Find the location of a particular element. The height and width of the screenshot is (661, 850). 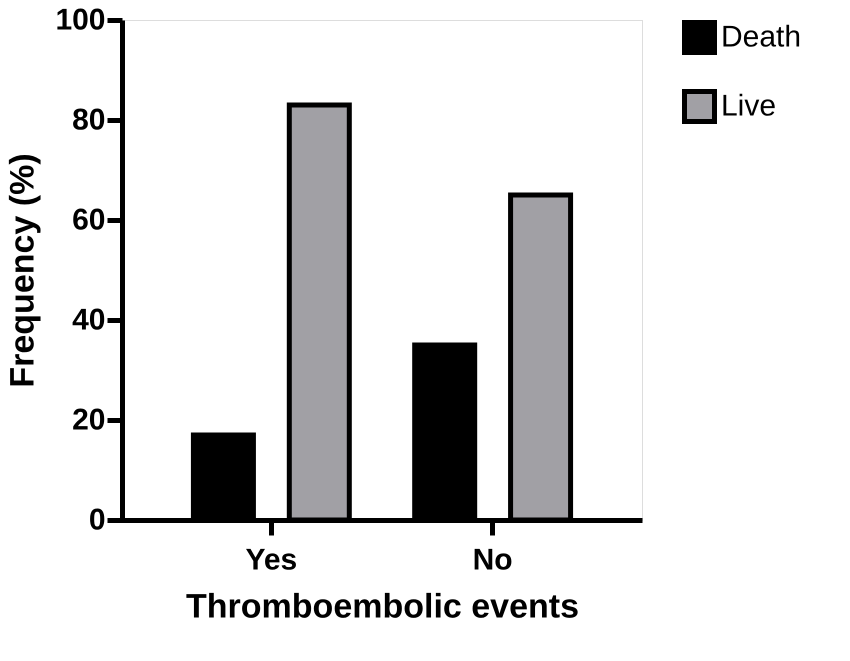

y-tick-label: 0 is located at coordinates (97, 520).